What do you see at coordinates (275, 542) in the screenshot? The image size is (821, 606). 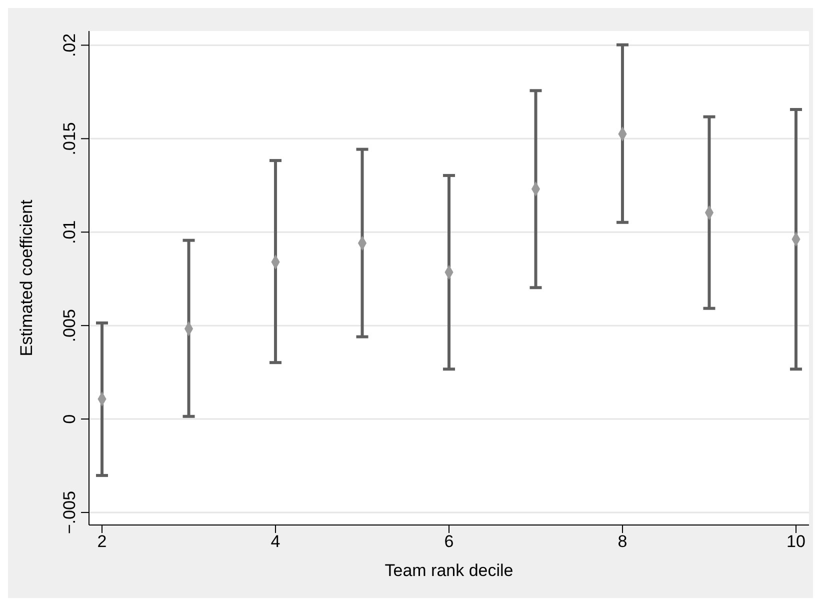 I see `x-tick-label: 4` at bounding box center [275, 542].